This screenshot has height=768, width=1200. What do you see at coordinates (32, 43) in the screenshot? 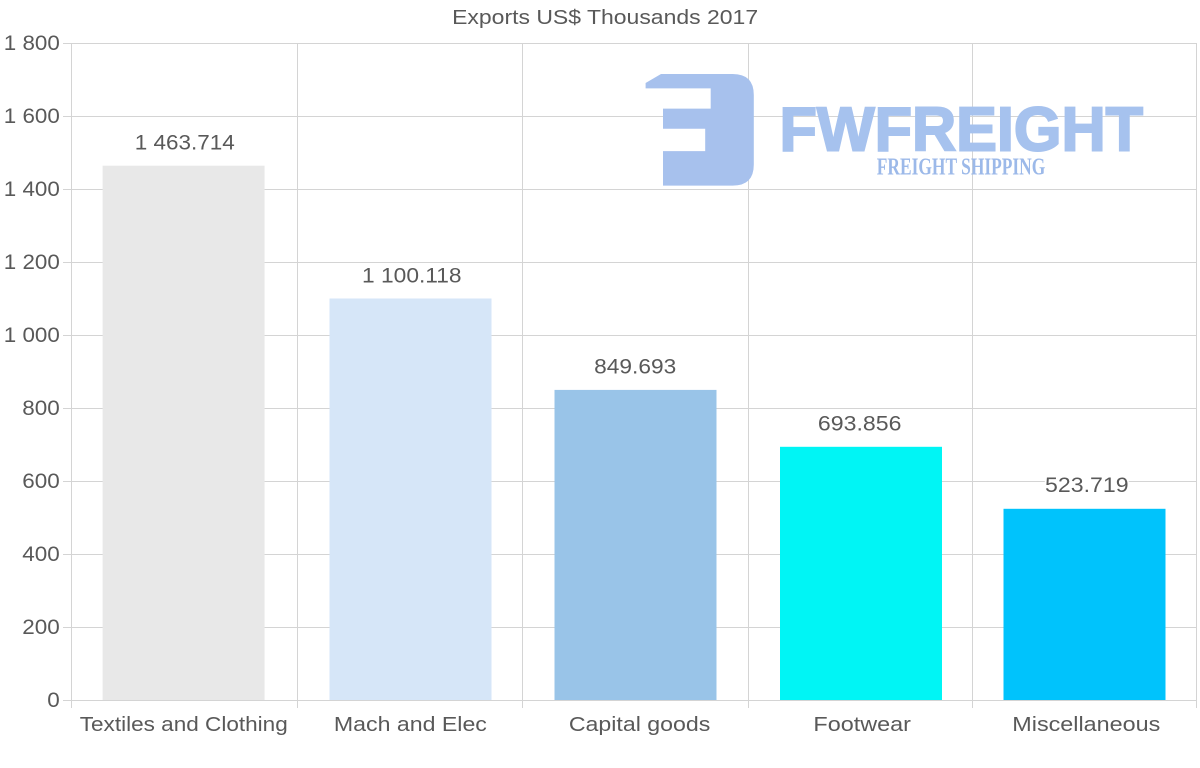
I see `svg-text: 1 800` at bounding box center [32, 43].